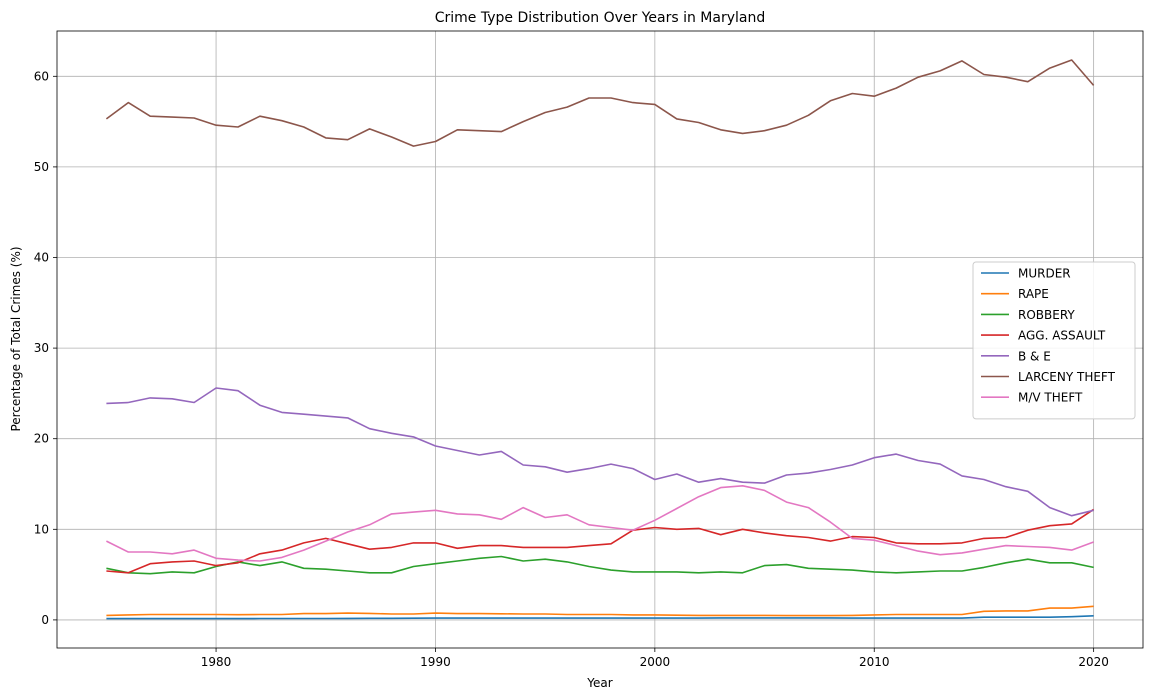 This screenshot has width=1152, height=699. Describe the element at coordinates (435, 662) in the screenshot. I see `x-tick-label: 1990` at that location.